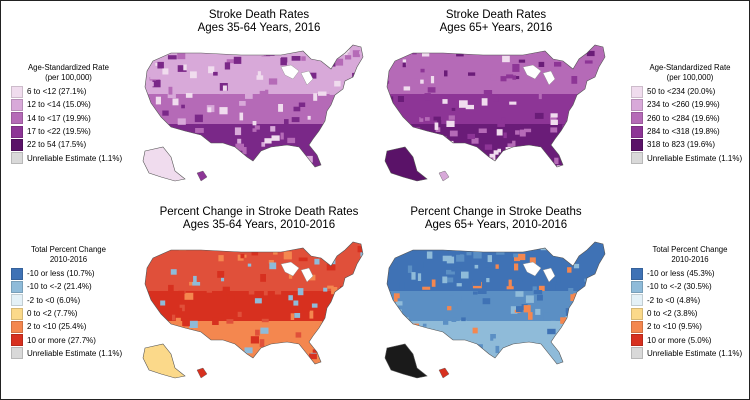 The width and height of the screenshot is (750, 400). What do you see at coordinates (683, 118) in the screenshot?
I see `legend-label: 260 to <284 (19.6%)` at bounding box center [683, 118].